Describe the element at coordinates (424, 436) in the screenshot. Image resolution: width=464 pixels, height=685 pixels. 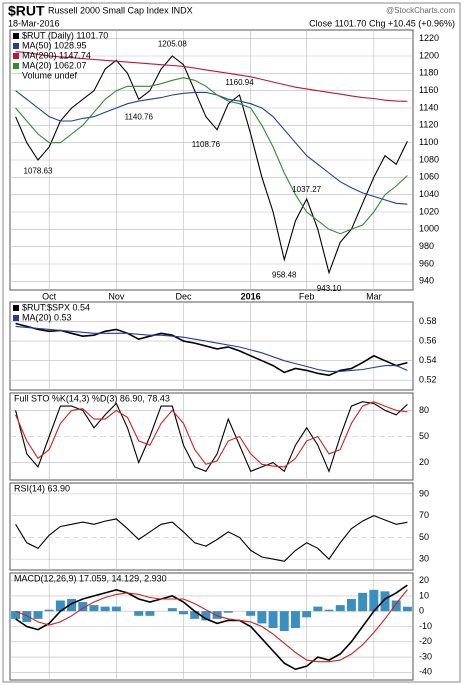
I see `y-tick-label: 50` at that location.